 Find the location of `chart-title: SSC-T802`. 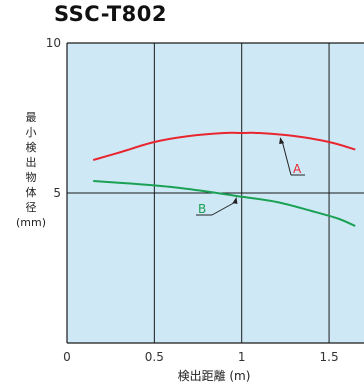

chart-title: SSC-T802 is located at coordinates (110, 14).